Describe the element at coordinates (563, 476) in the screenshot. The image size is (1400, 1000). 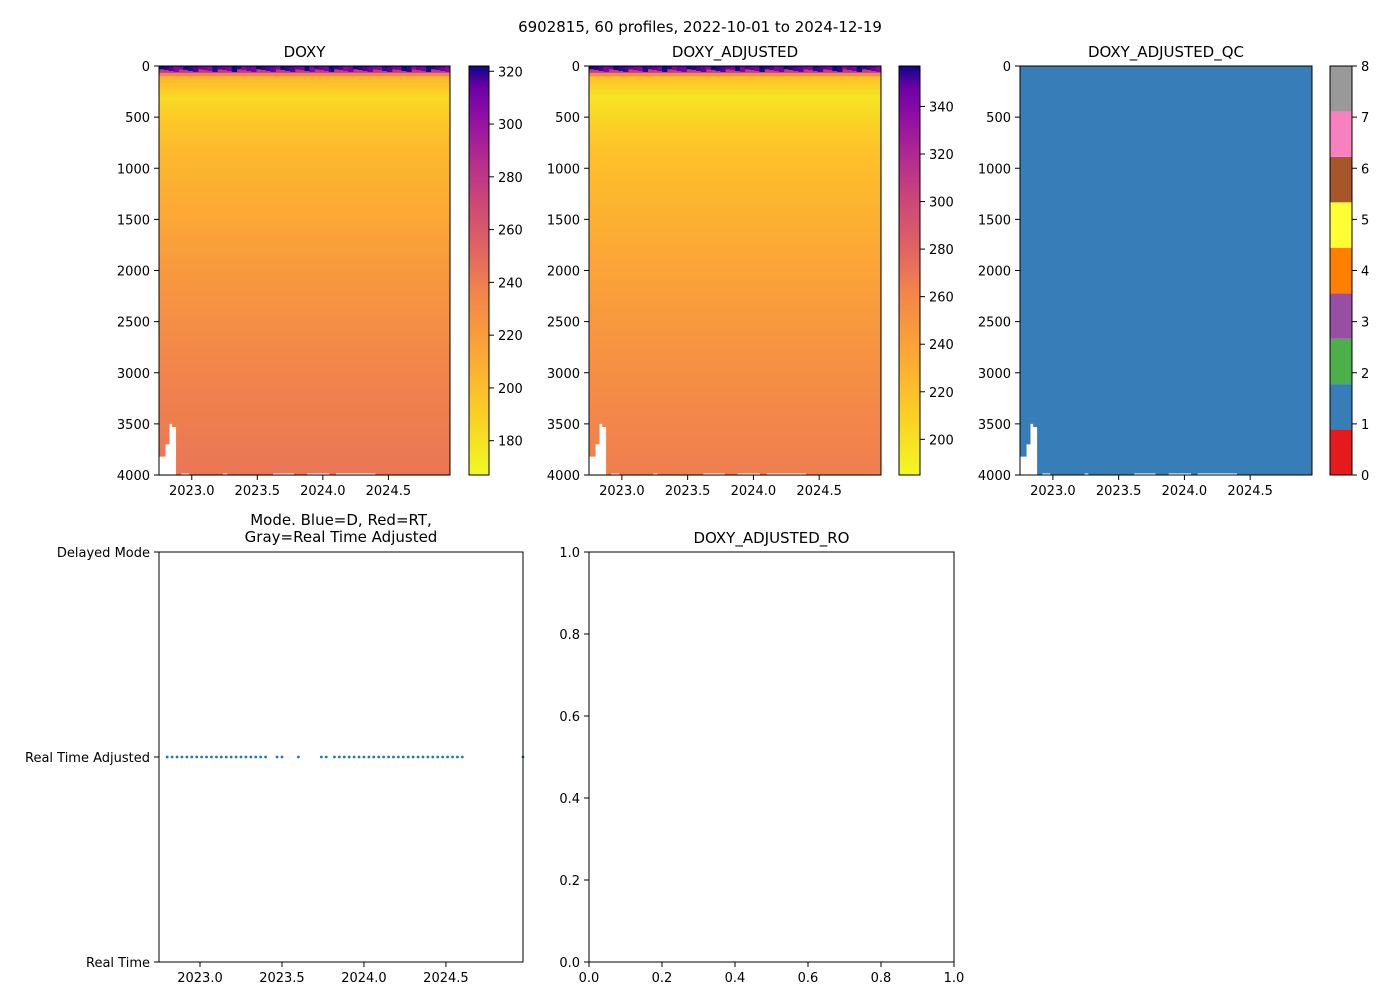
I see `y-tick-label: 4000` at that location.